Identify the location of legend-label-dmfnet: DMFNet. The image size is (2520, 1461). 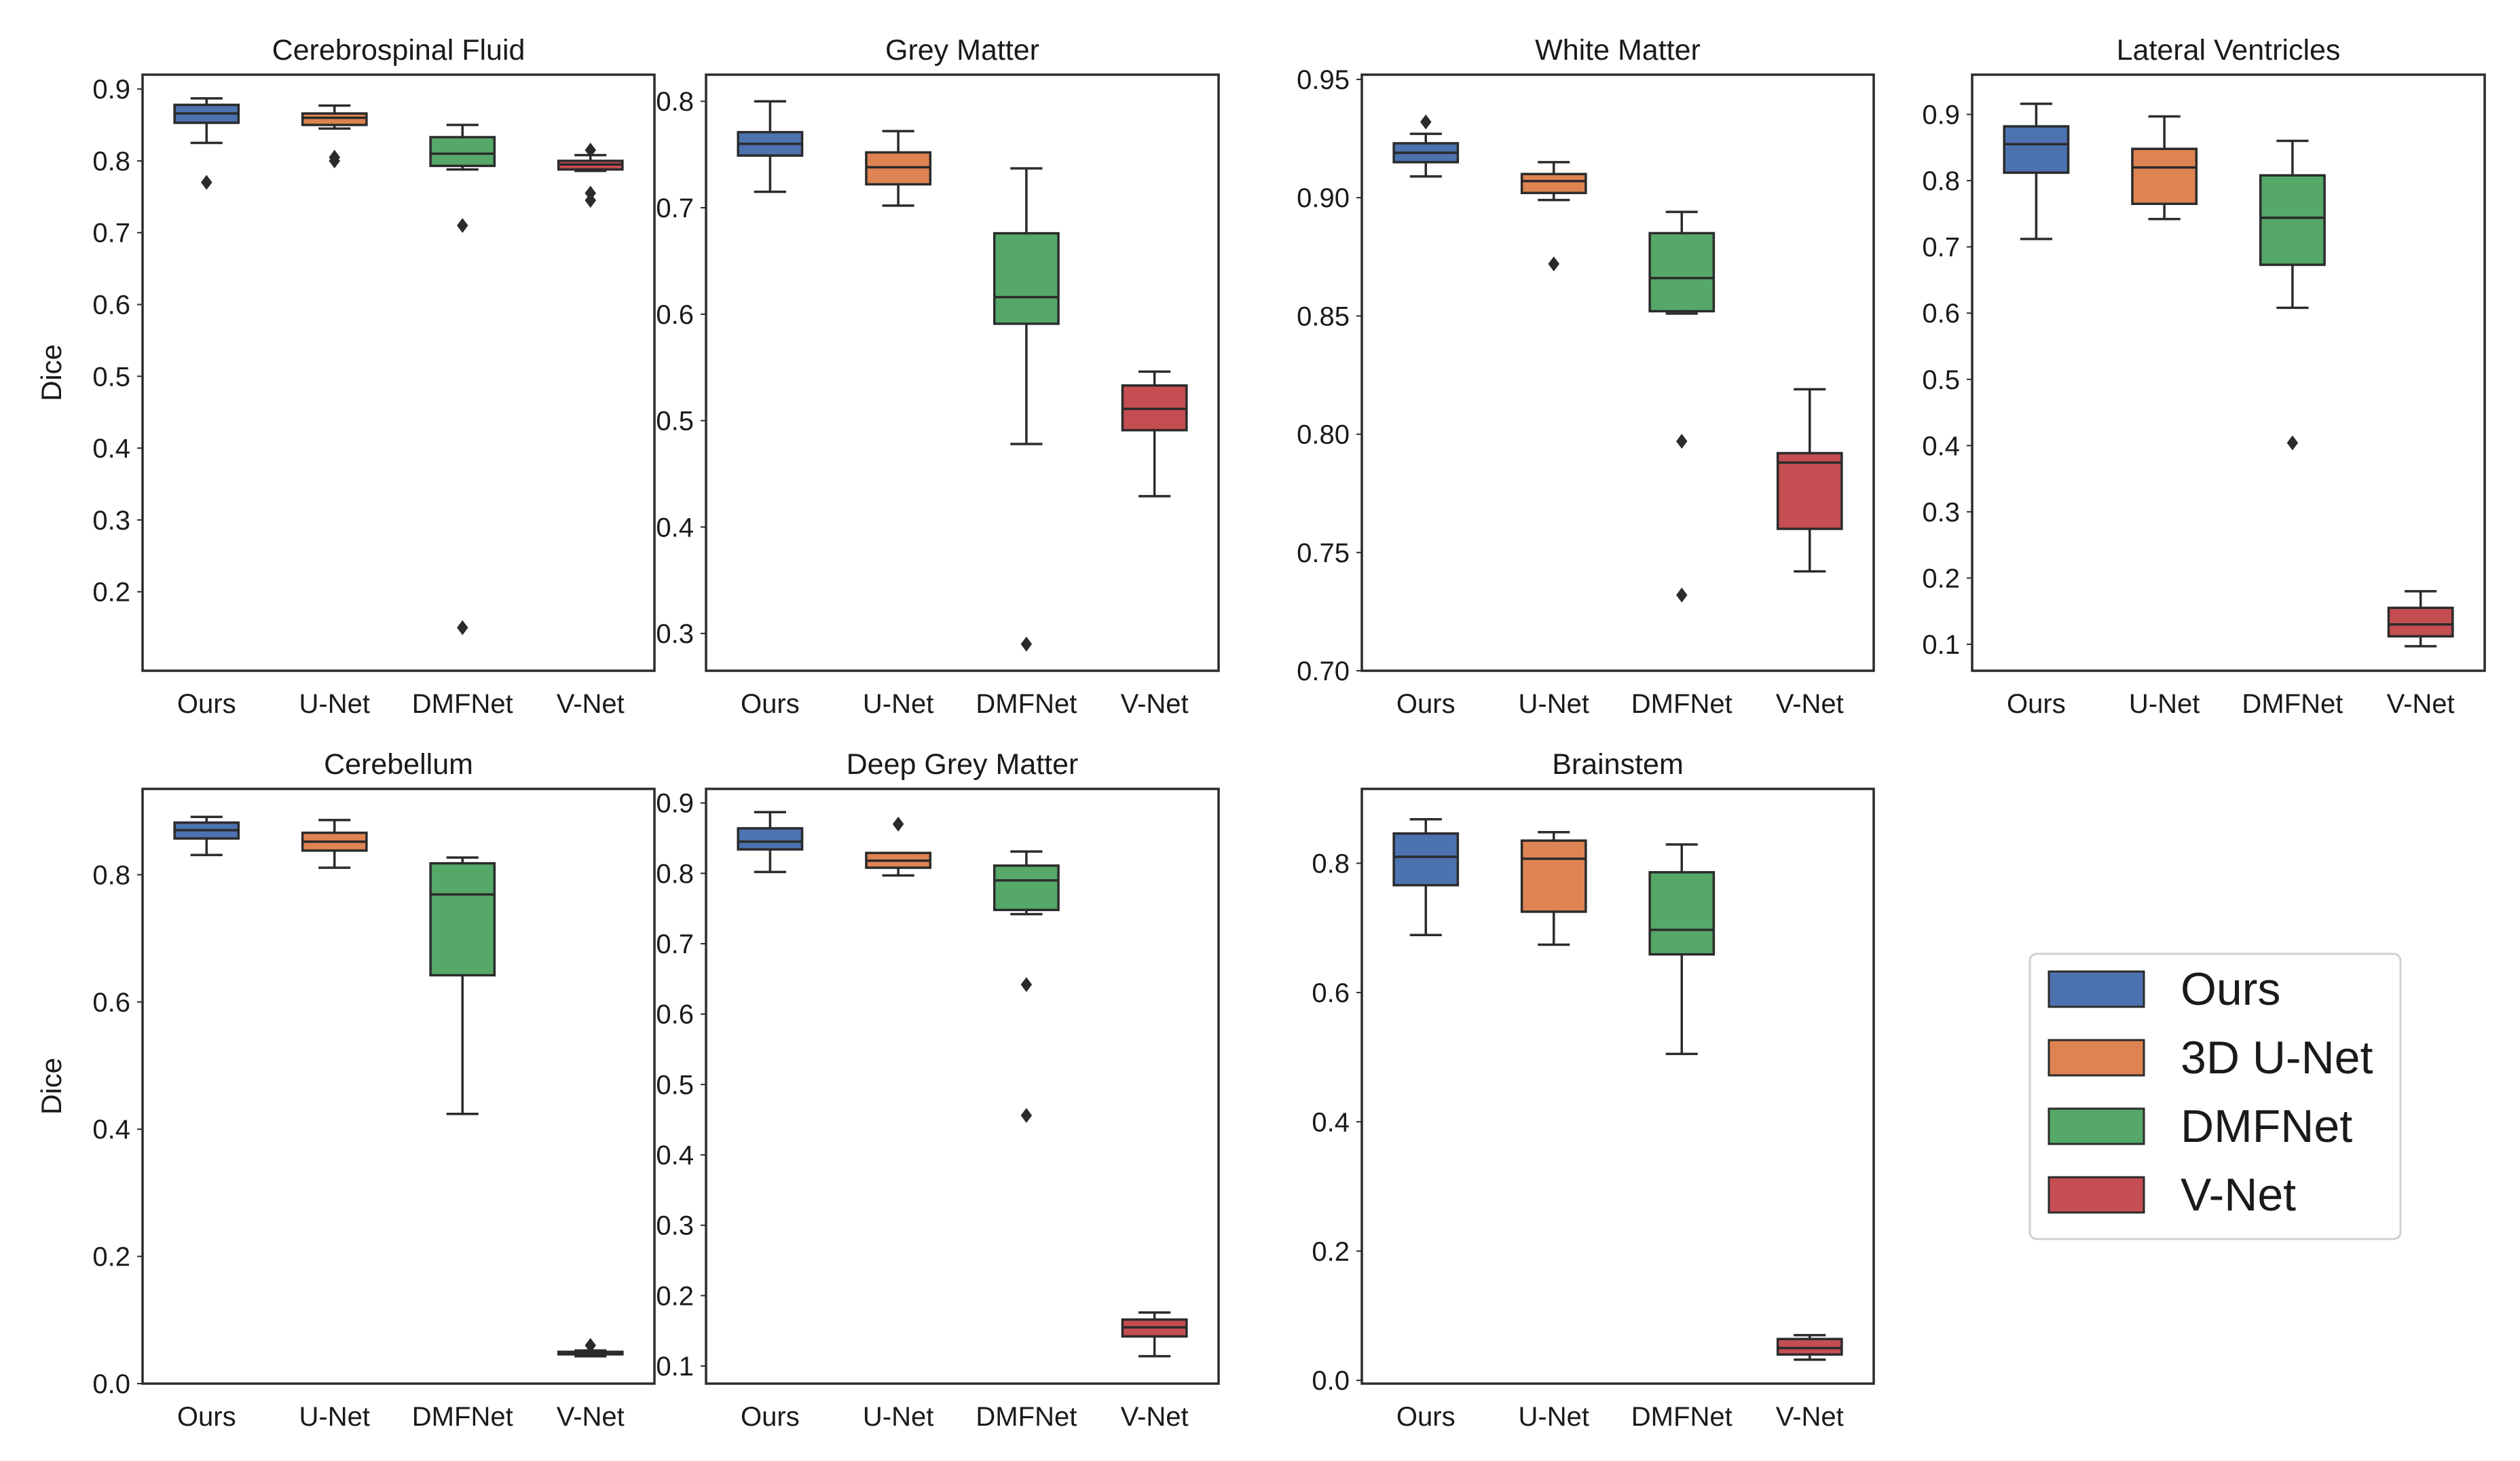
(2266, 1126).